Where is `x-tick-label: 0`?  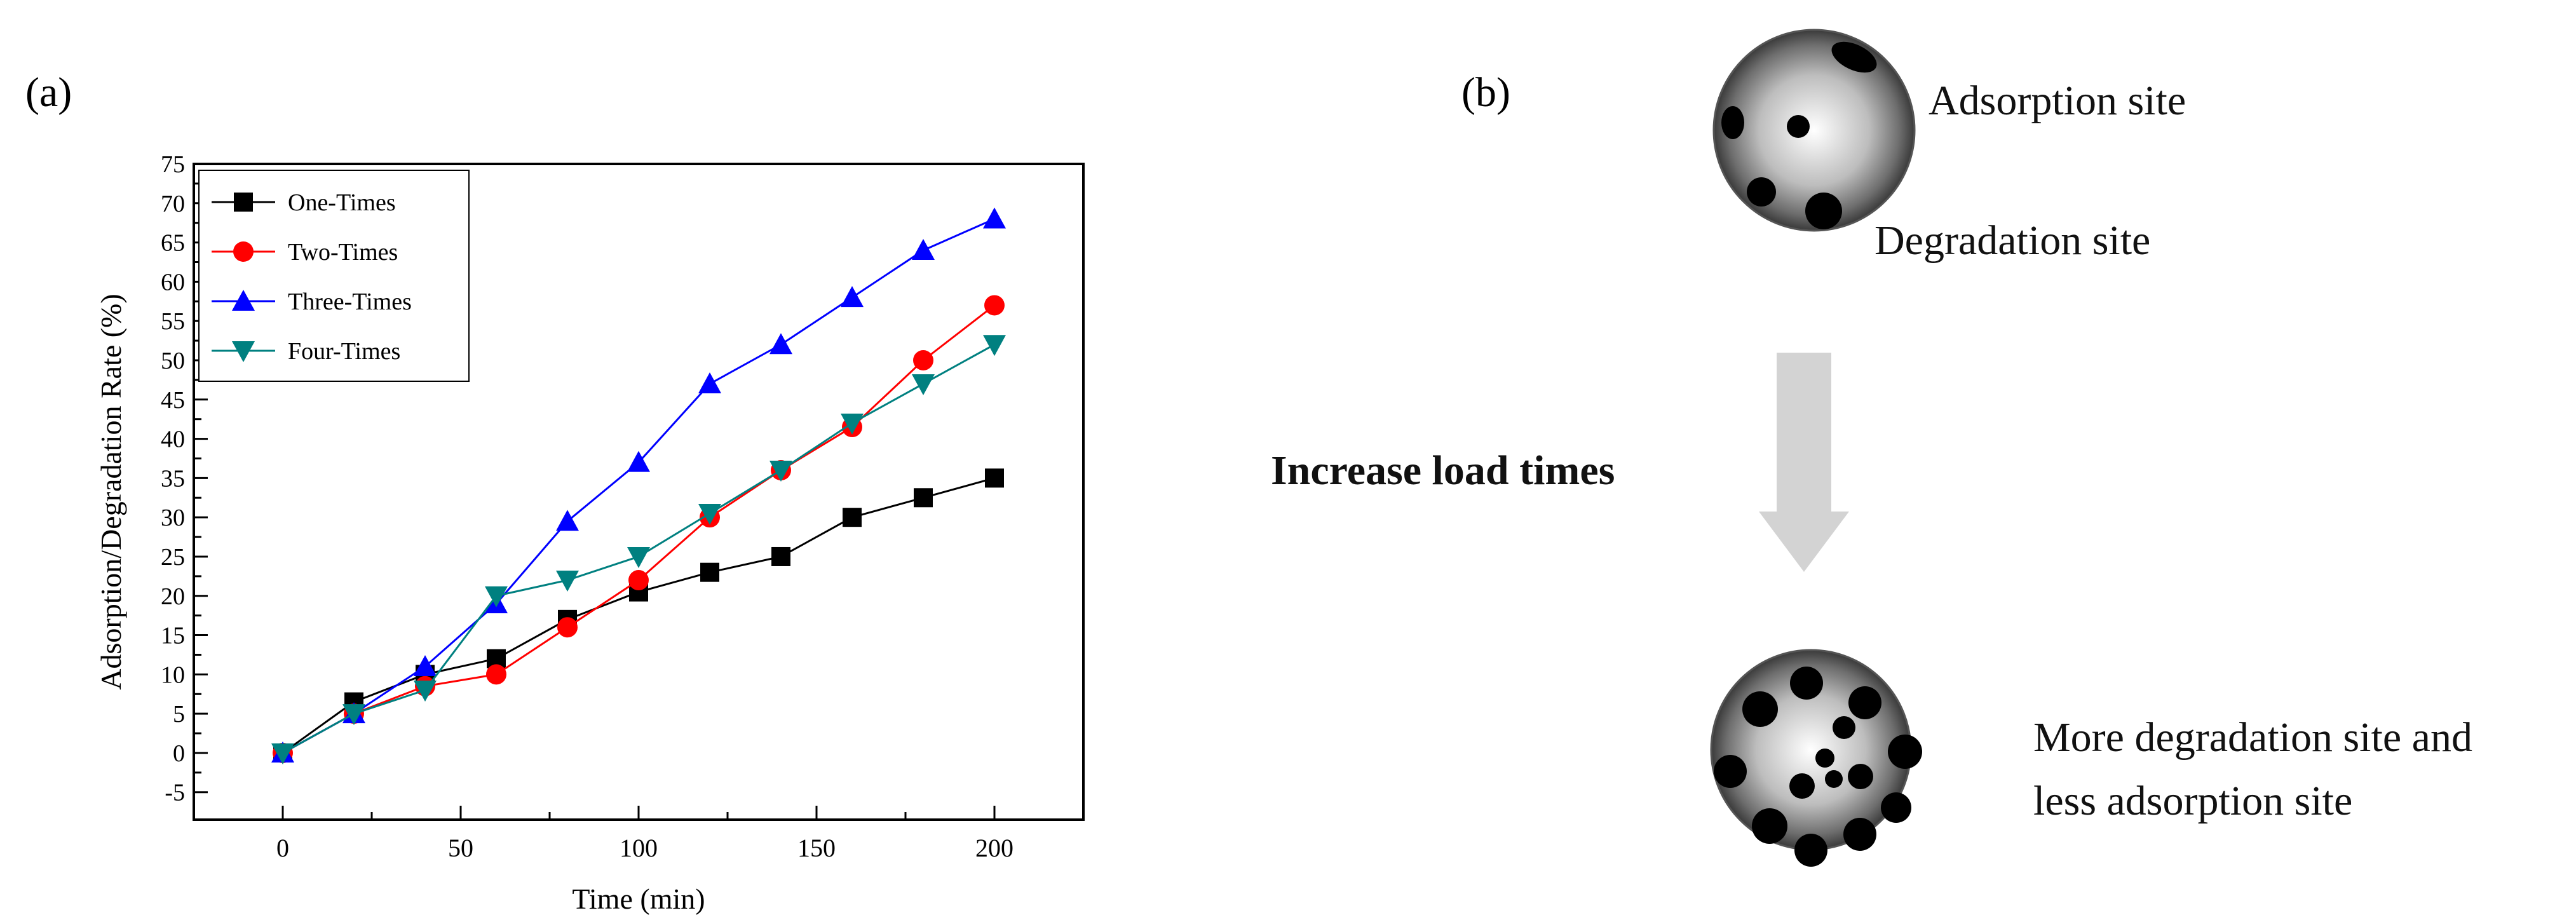
x-tick-label: 0 is located at coordinates (282, 848).